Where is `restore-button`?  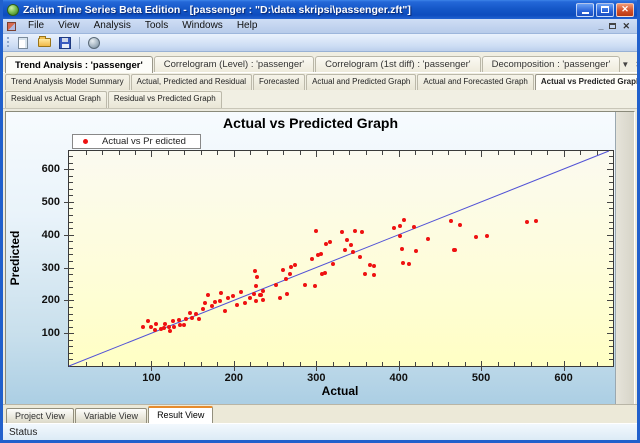 restore-button is located at coordinates (605, 9).